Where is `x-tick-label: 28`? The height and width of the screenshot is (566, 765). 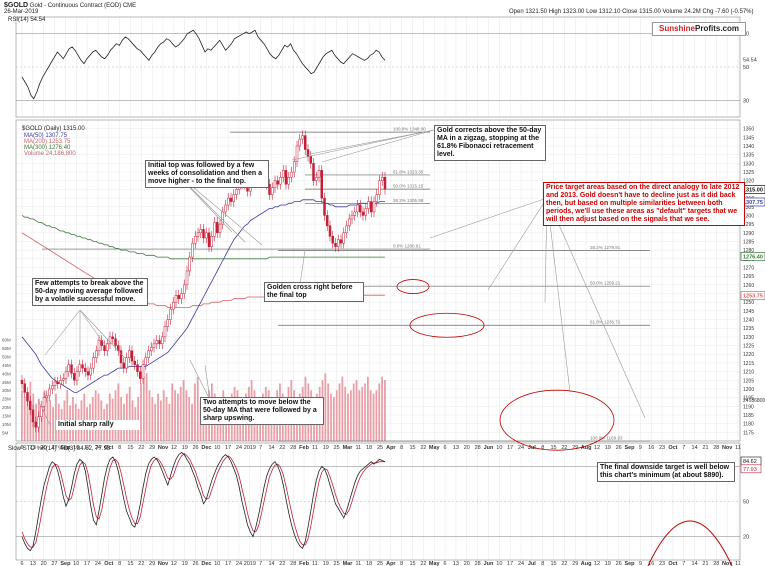
x-tick-label: 28 is located at coordinates (478, 448).